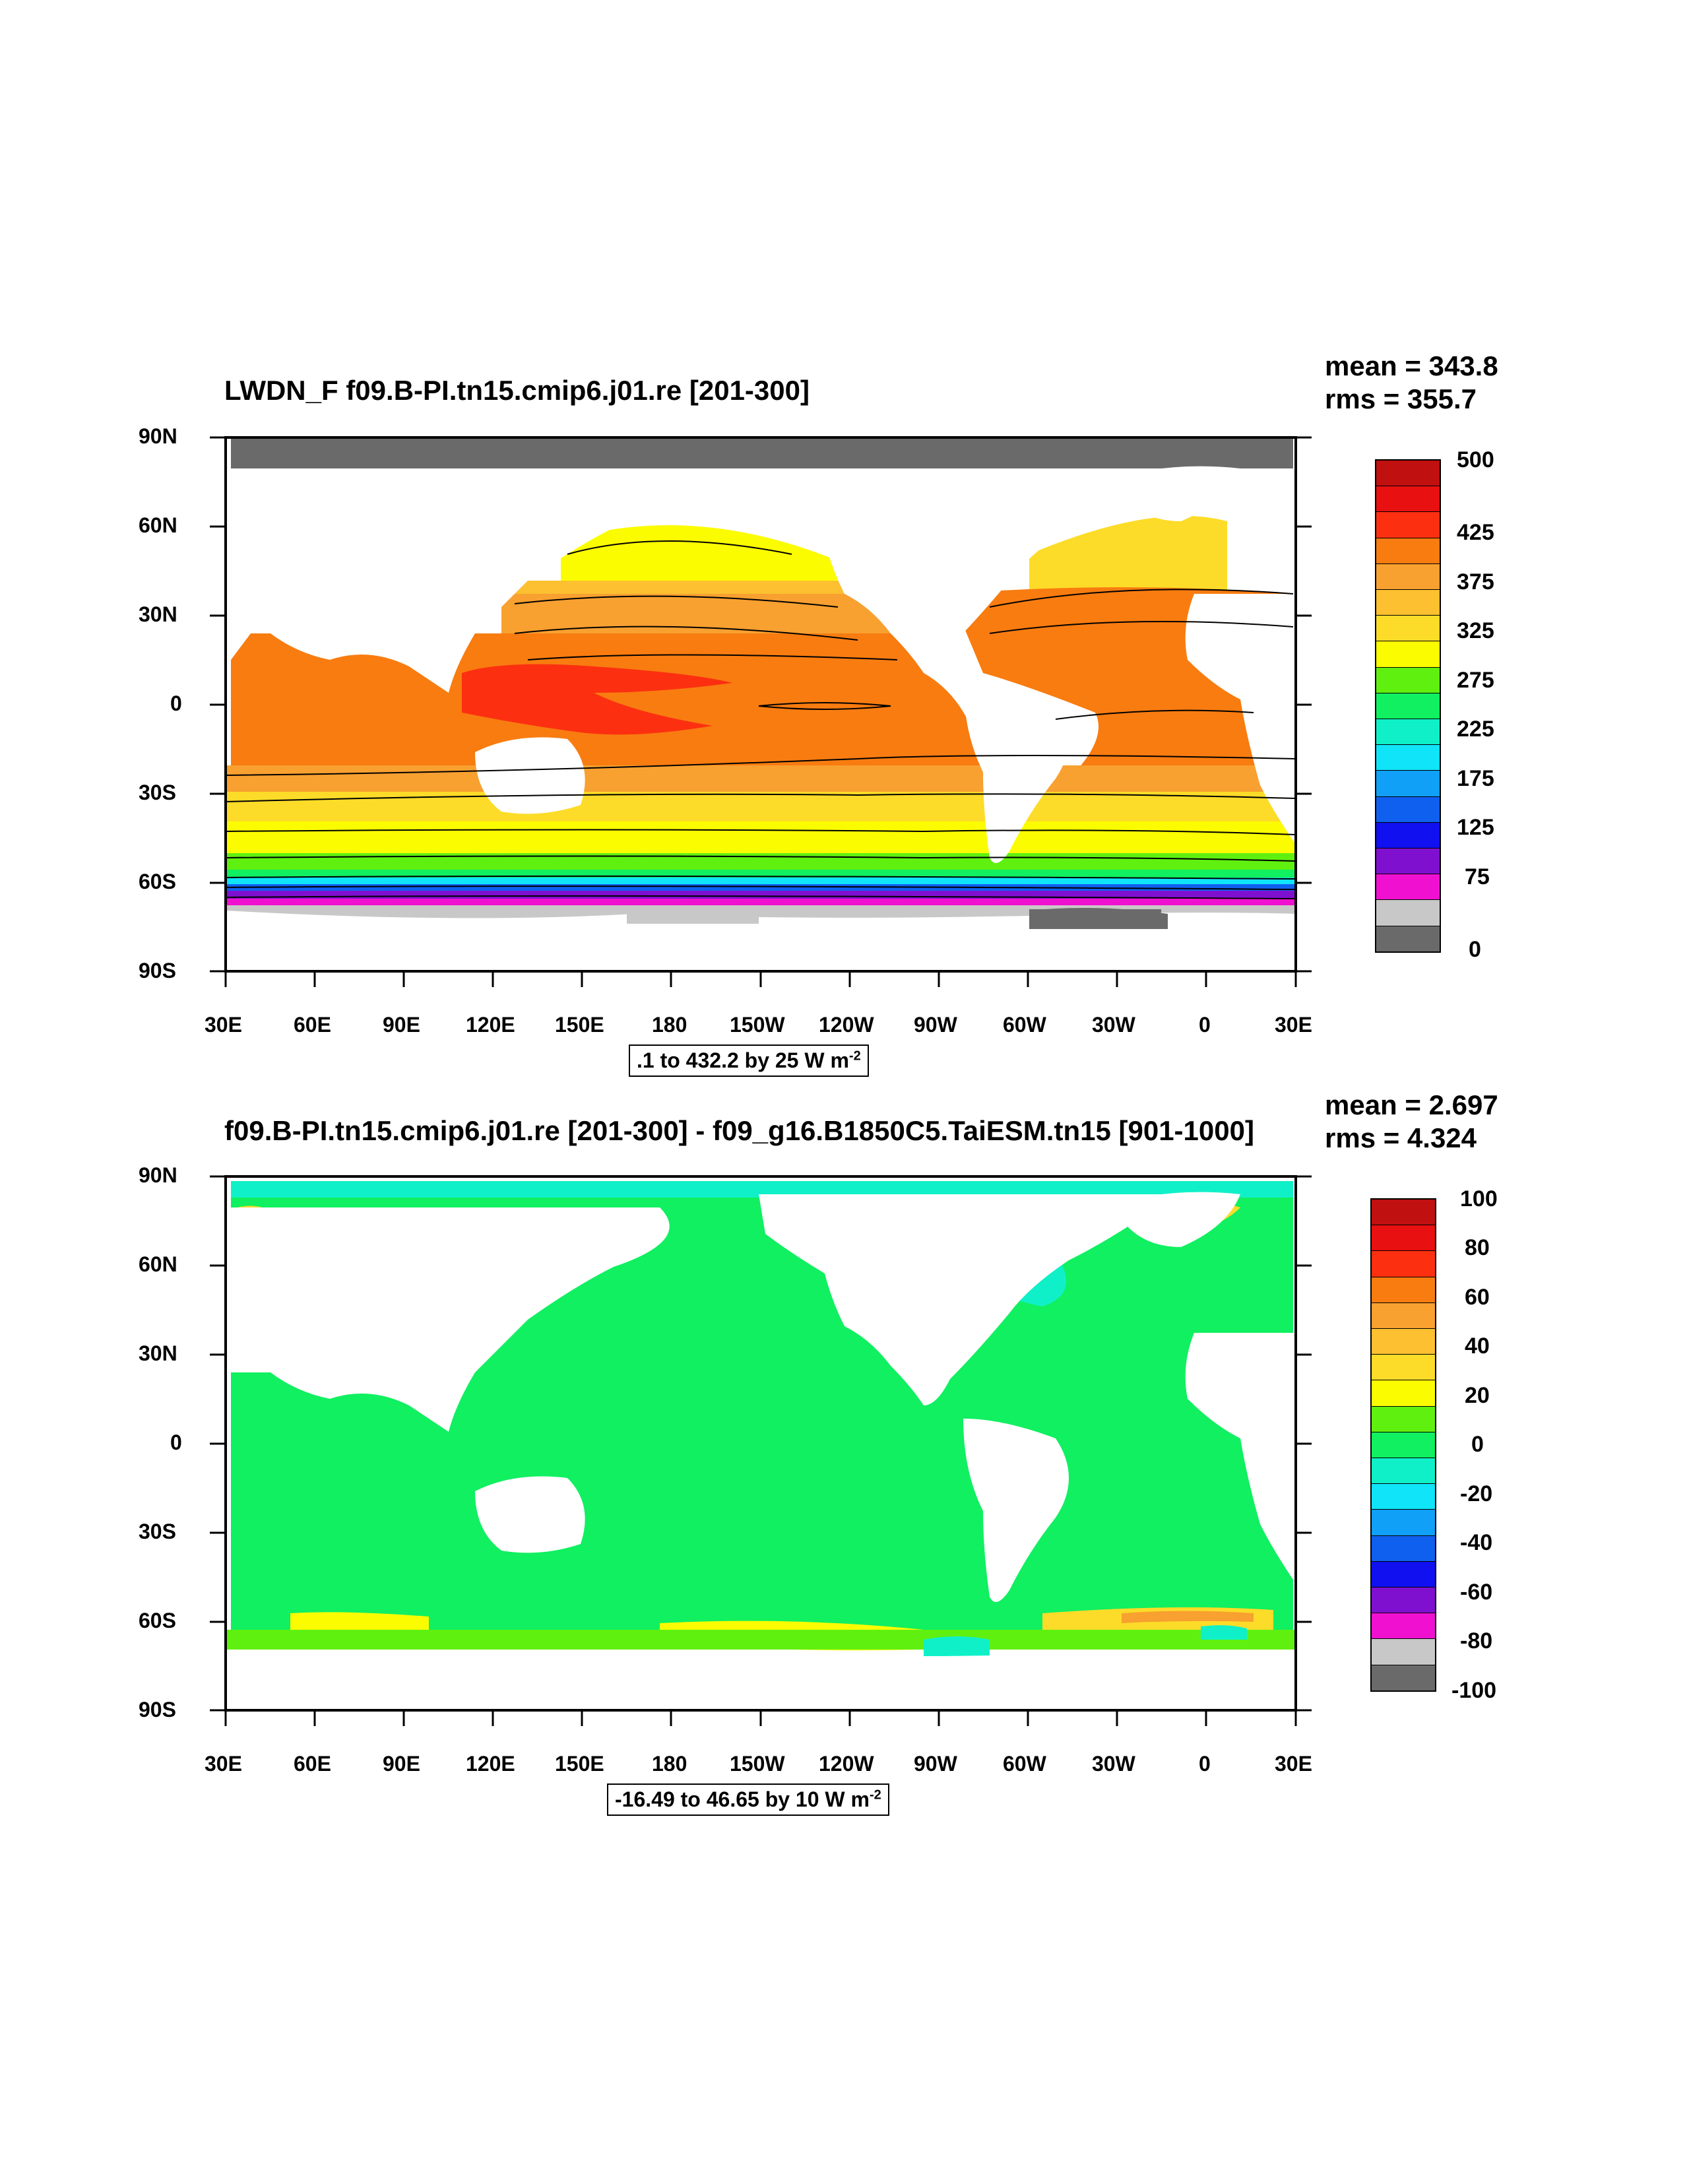 This screenshot has height=2184, width=1689. I want to click on lon-label: 120W, so click(847, 1025).